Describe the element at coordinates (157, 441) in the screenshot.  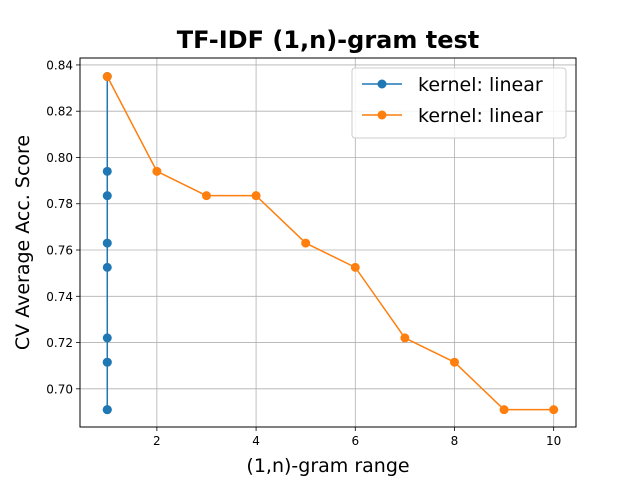
I see `x-tick-label: 2` at that location.